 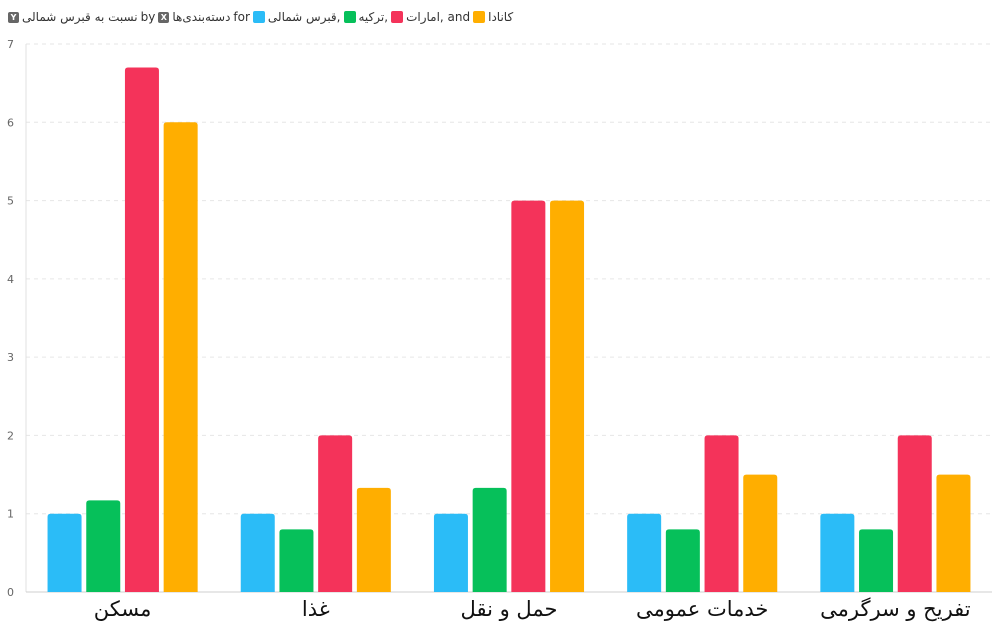 I want to click on legend-label-2: امارات, and, so click(x=438, y=17).